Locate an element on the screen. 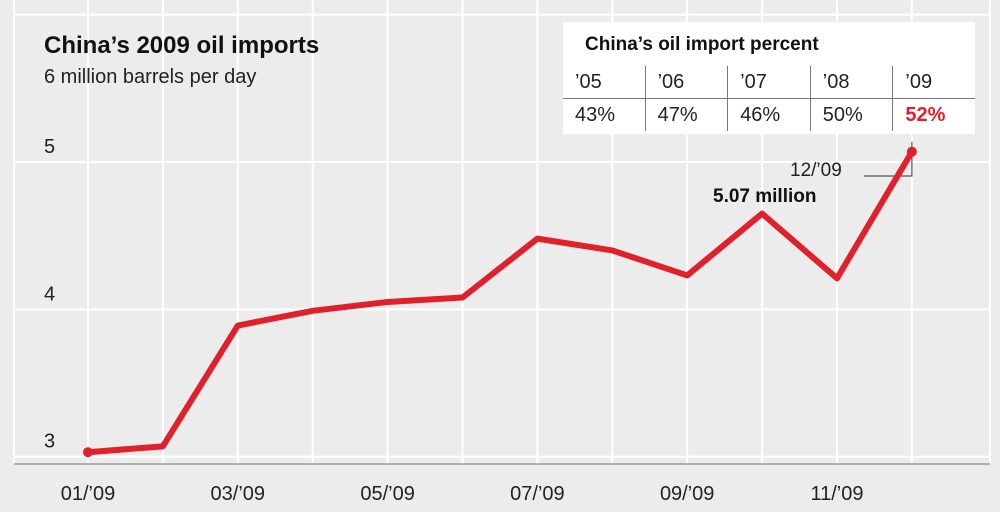 Image resolution: width=1000 pixels, height=512 pixels. chart-subtitle: 6 million barrels per day is located at coordinates (150, 77).